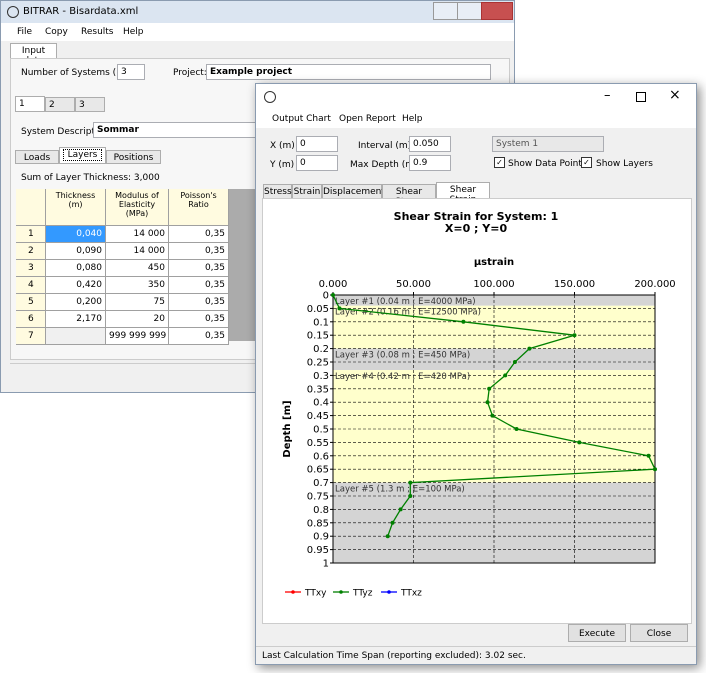 Image resolution: width=706 pixels, height=673 pixels. I want to click on table-cell: 0,040, so click(76, 234).